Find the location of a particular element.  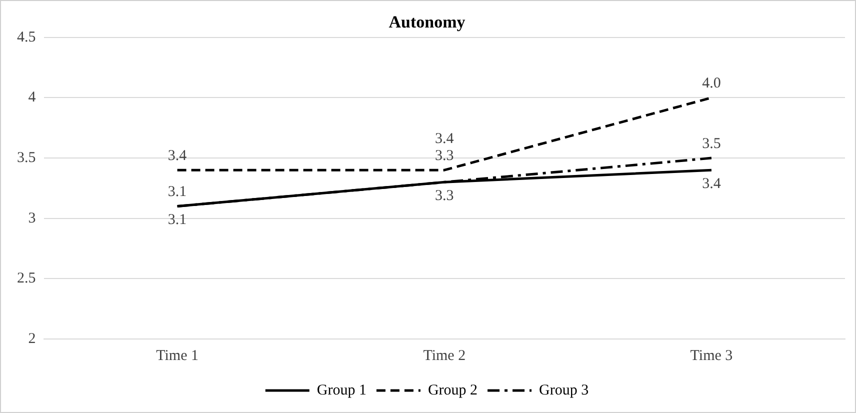

y-tick-label: 2 is located at coordinates (32, 338).